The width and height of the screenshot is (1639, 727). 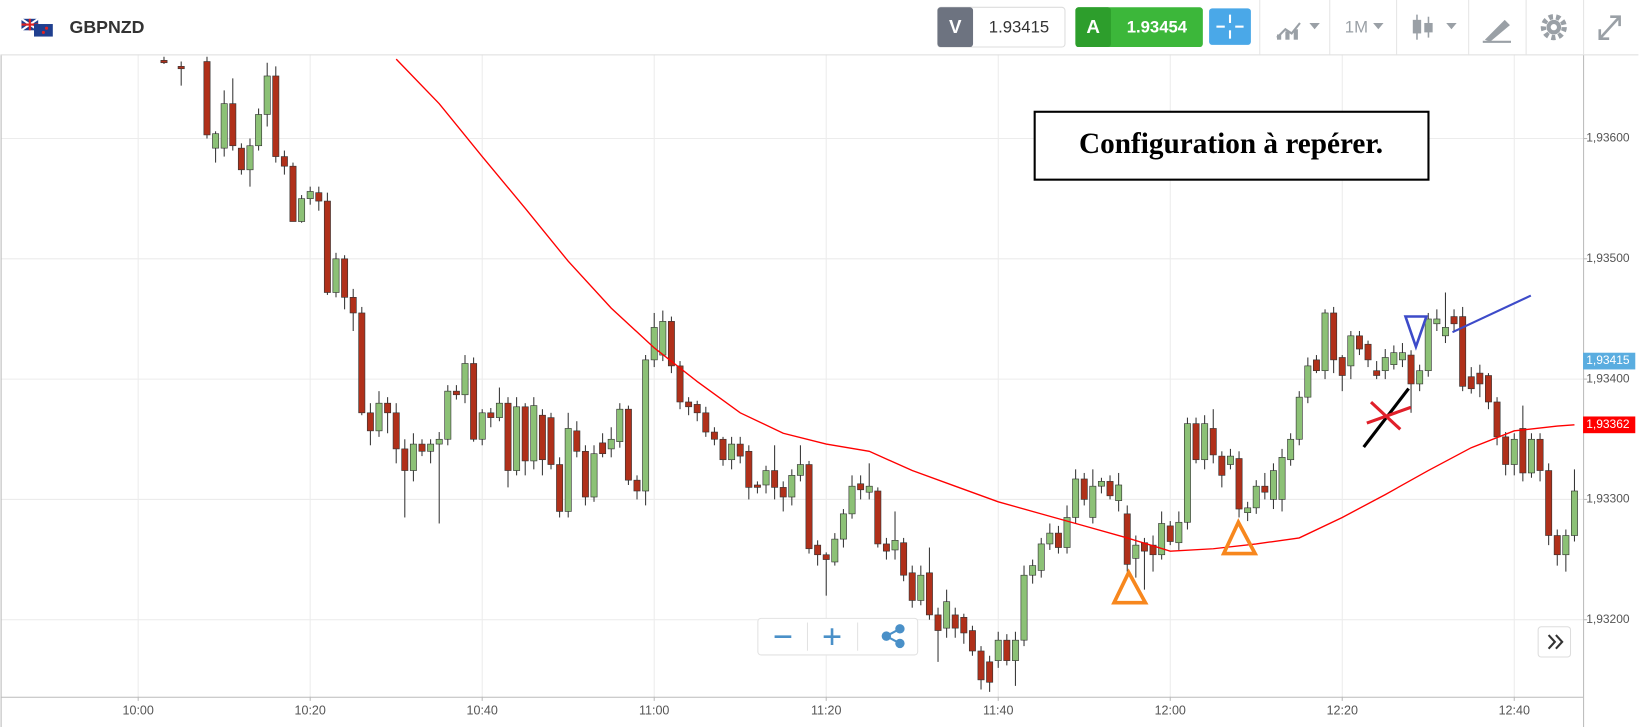 What do you see at coordinates (1553, 27) in the screenshot?
I see `settings-button` at bounding box center [1553, 27].